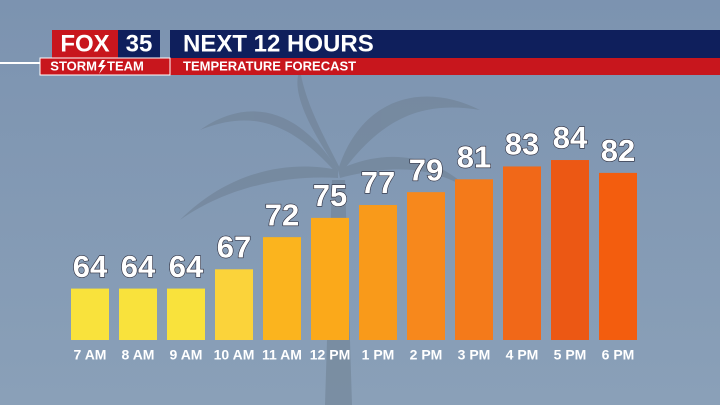 This screenshot has width=720, height=405. Describe the element at coordinates (474, 355) in the screenshot. I see `x-tick-label: 3 PM` at that location.